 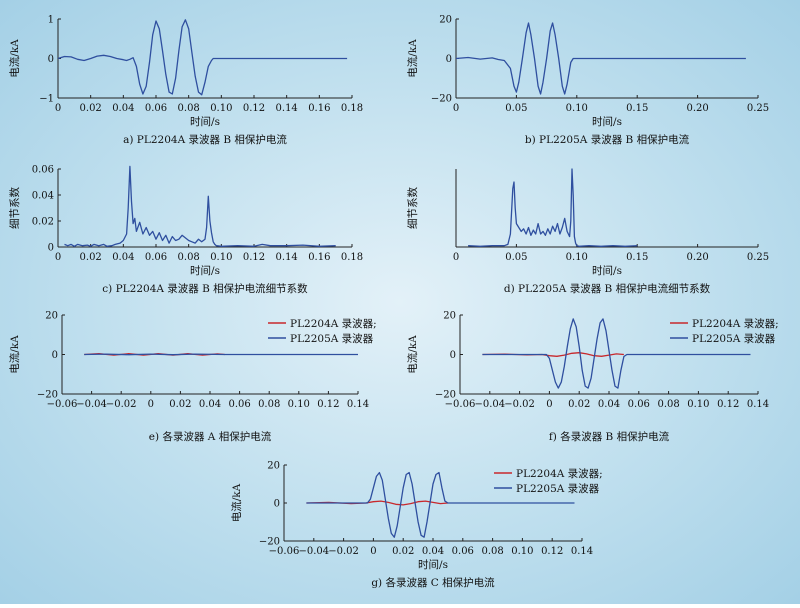 What do you see at coordinates (433, 582) in the screenshot?
I see `chart-caption: g) 各录波器 C 相保护电流` at bounding box center [433, 582].